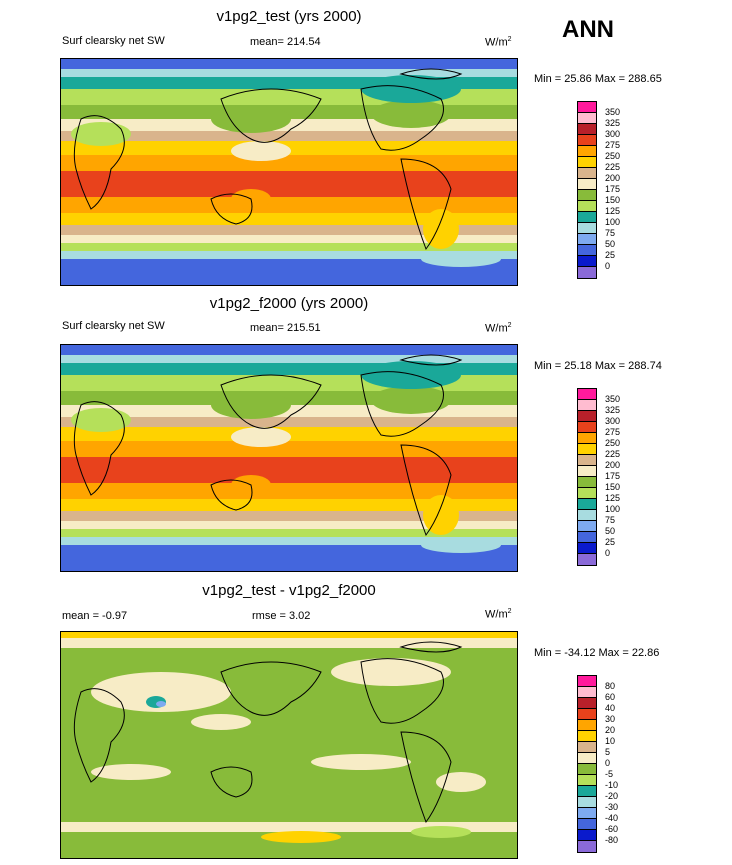 The width and height of the screenshot is (732, 865). Describe the element at coordinates (610, 697) in the screenshot. I see `colorbar-tick-label: 60` at that location.